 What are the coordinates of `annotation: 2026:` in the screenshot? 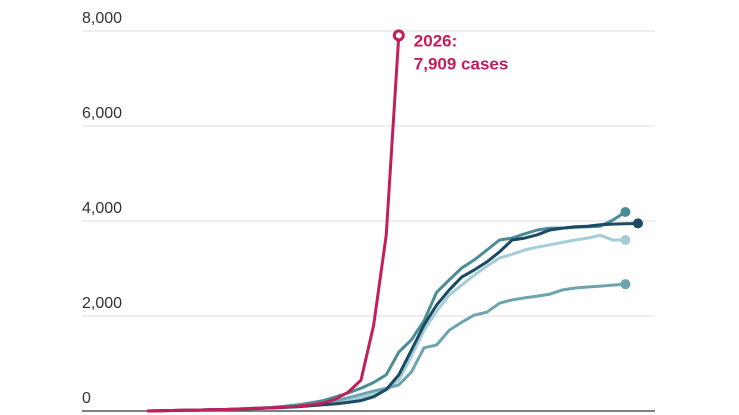 It's located at (435, 40).